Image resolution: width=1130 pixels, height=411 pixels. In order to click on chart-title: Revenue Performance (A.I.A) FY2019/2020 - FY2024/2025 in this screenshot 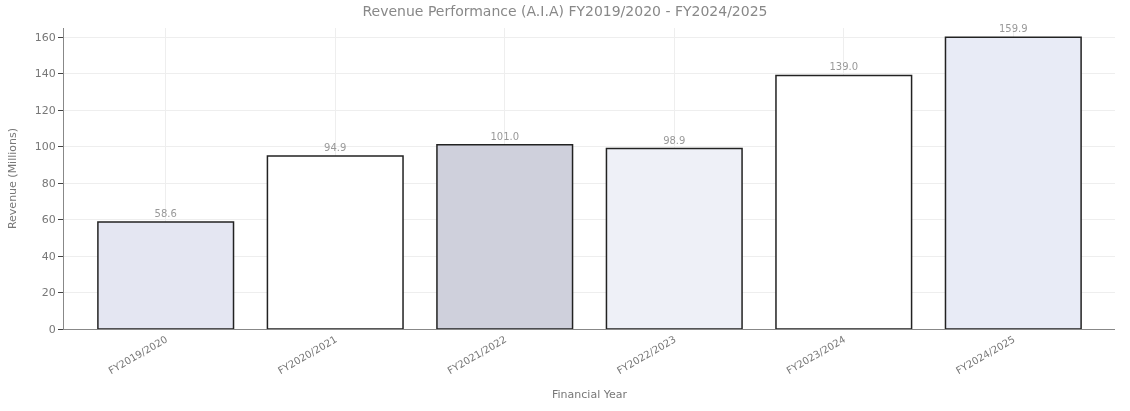, I will do `click(565, 10)`.